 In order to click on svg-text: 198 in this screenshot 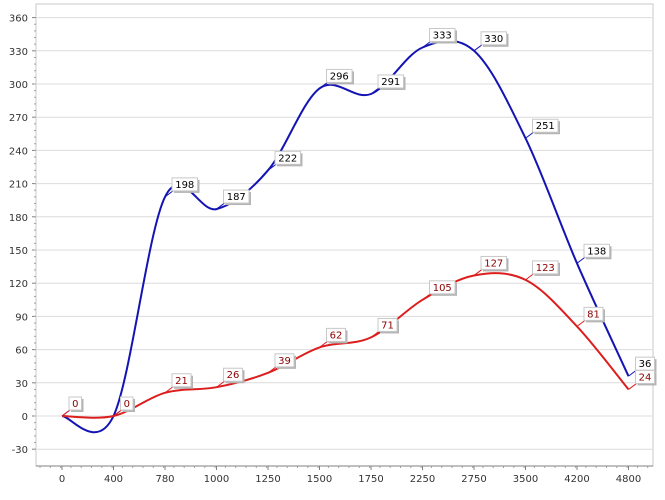, I will do `click(184, 185)`.